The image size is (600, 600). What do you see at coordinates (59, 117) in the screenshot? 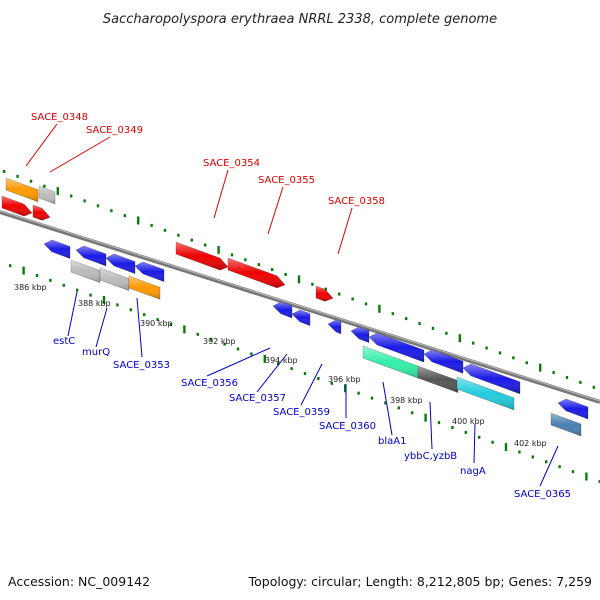
I see `gene-label: SACE_0348` at bounding box center [59, 117].